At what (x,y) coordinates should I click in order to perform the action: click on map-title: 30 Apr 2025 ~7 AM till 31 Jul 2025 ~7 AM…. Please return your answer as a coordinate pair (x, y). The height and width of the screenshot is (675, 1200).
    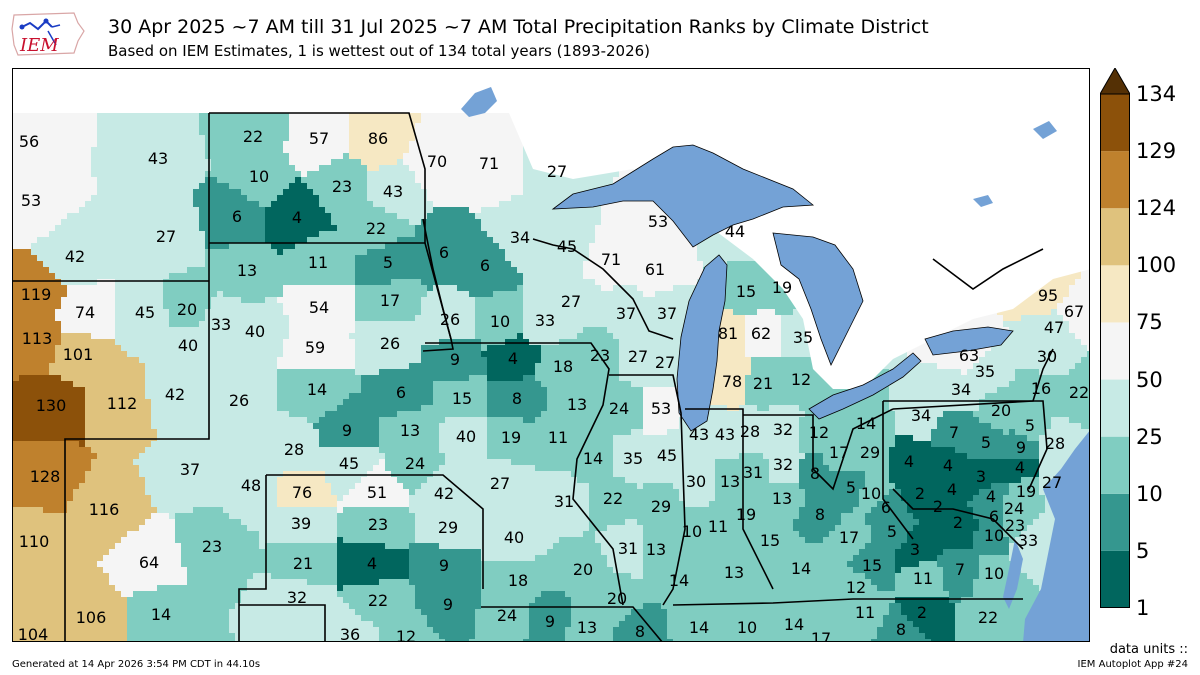
    Looking at the image, I should click on (518, 27).